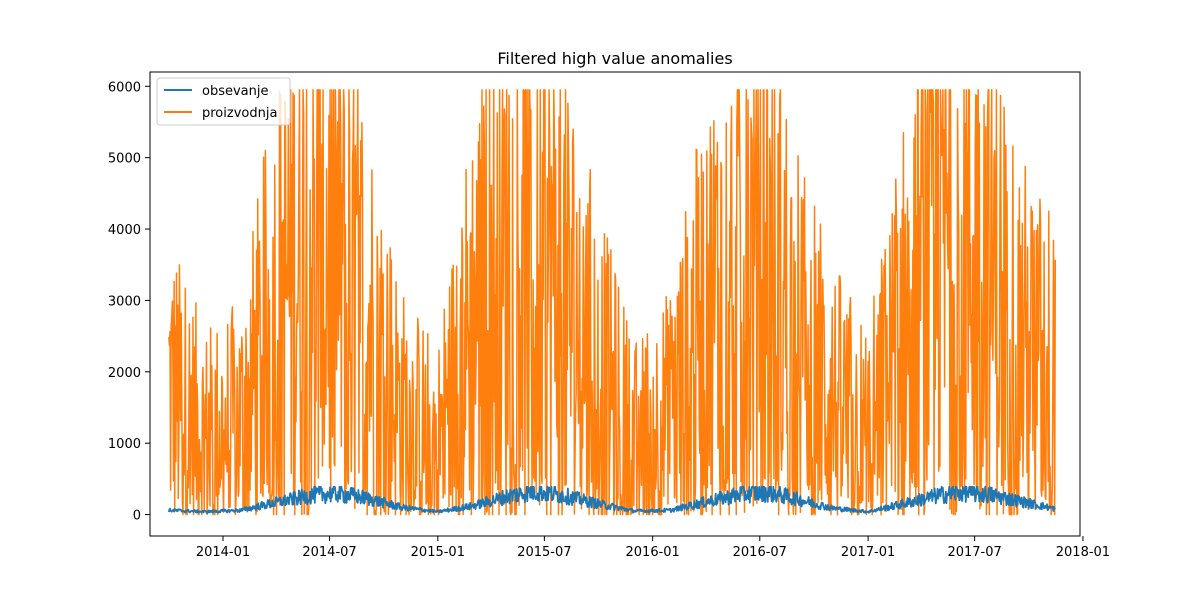 The height and width of the screenshot is (600, 1200). Describe the element at coordinates (124, 159) in the screenshot. I see `y-tick-label: 5000` at that location.